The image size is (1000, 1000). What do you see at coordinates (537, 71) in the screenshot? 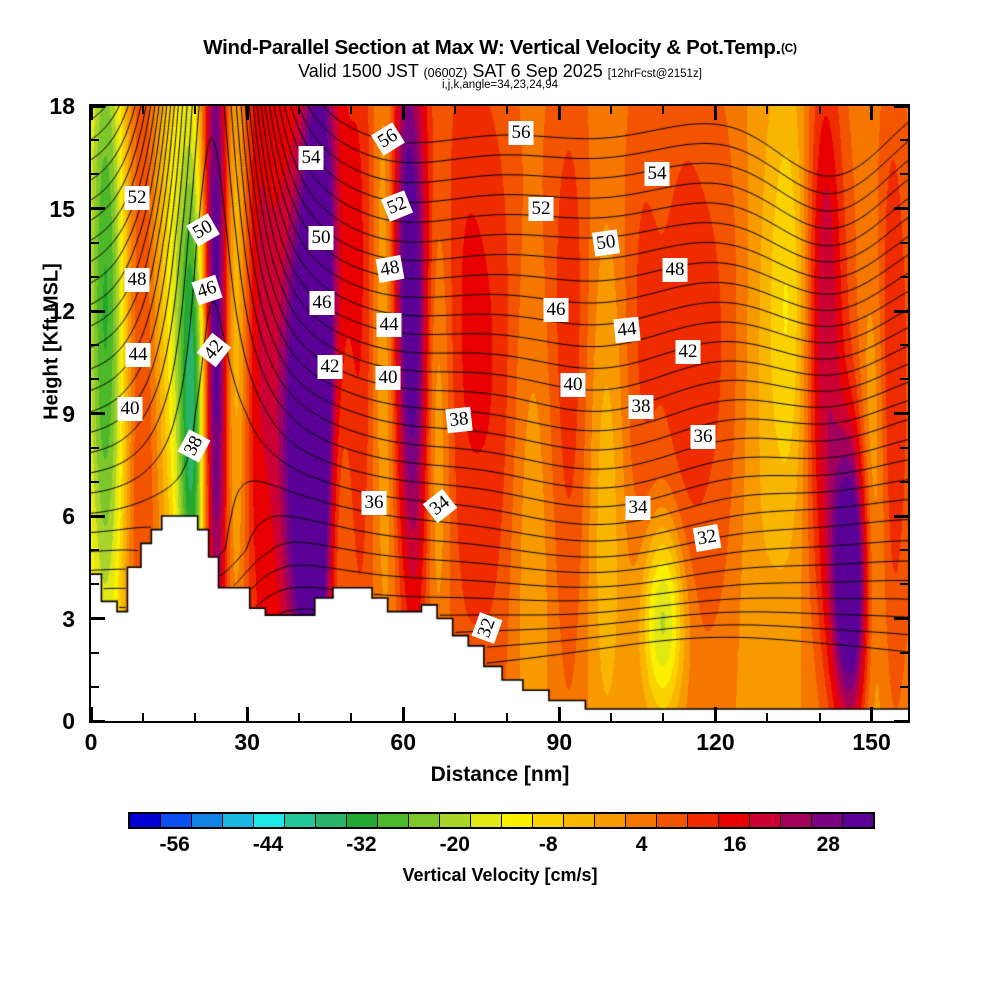
I see `valid-date: SAT 6 Sep 2025` at bounding box center [537, 71].